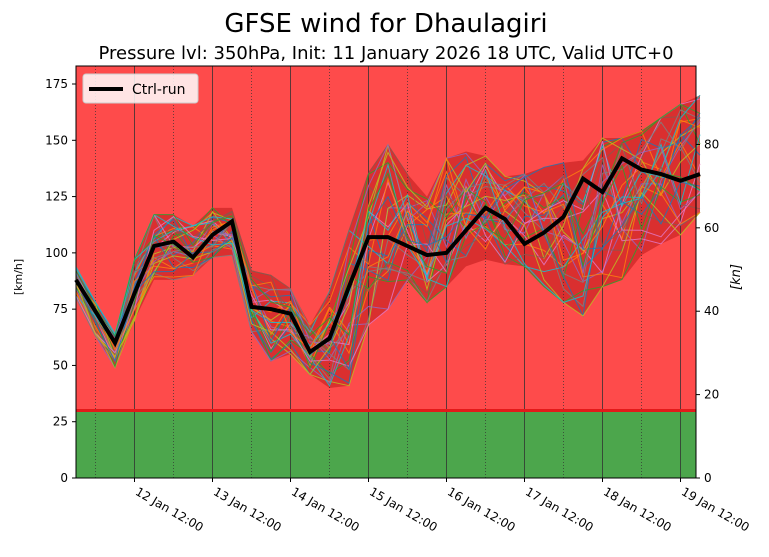 The image size is (769, 557). Describe the element at coordinates (247, 509) in the screenshot. I see `x-tick-label: 13 Jan 12:00` at that location.